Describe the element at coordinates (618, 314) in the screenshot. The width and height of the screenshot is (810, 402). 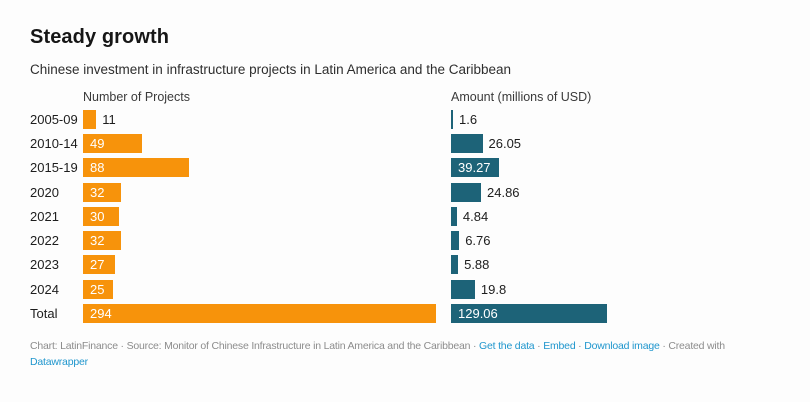
I see `amount-bar-track: 129.06` at that location.